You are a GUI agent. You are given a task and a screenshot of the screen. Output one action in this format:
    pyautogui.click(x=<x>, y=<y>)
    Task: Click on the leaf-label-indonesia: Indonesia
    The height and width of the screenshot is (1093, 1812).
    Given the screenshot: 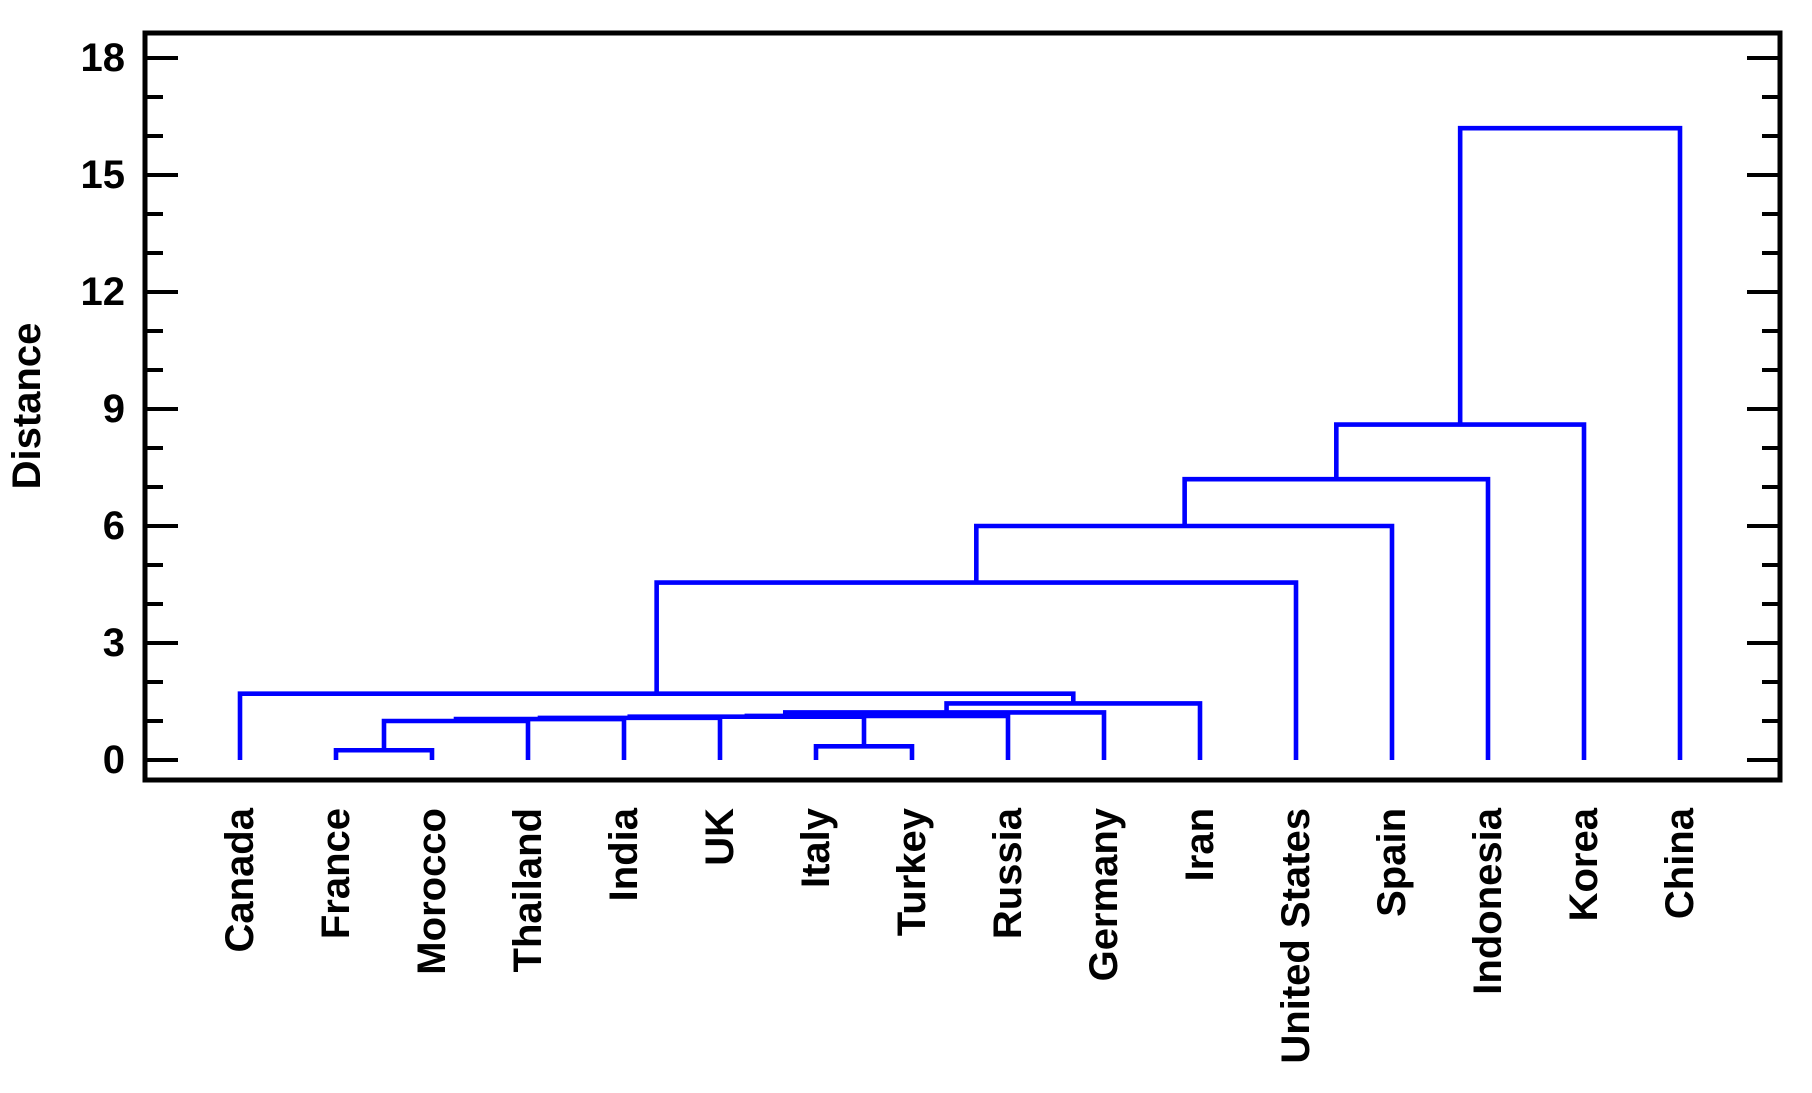 What is the action you would take?
    pyautogui.click(x=1488, y=900)
    